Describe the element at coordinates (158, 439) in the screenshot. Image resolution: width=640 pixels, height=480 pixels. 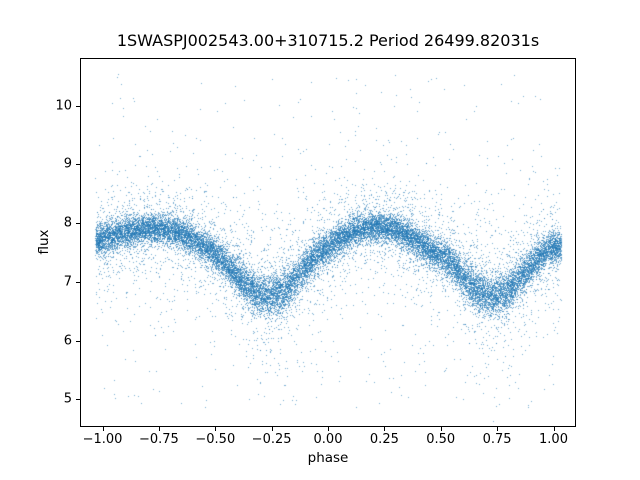
I see `x-tick-label: −0.75` at that location.